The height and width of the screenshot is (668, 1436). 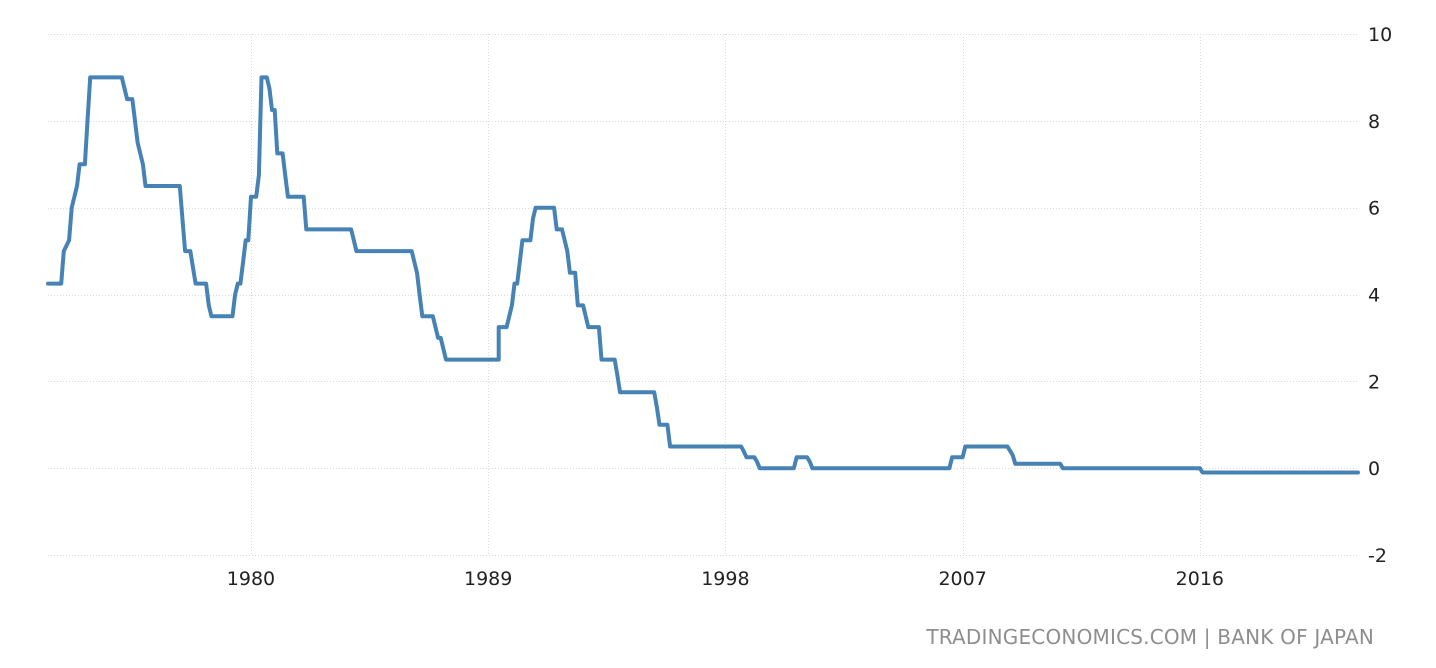 What do you see at coordinates (1200, 579) in the screenshot?
I see `x-tick-label: 2016` at bounding box center [1200, 579].